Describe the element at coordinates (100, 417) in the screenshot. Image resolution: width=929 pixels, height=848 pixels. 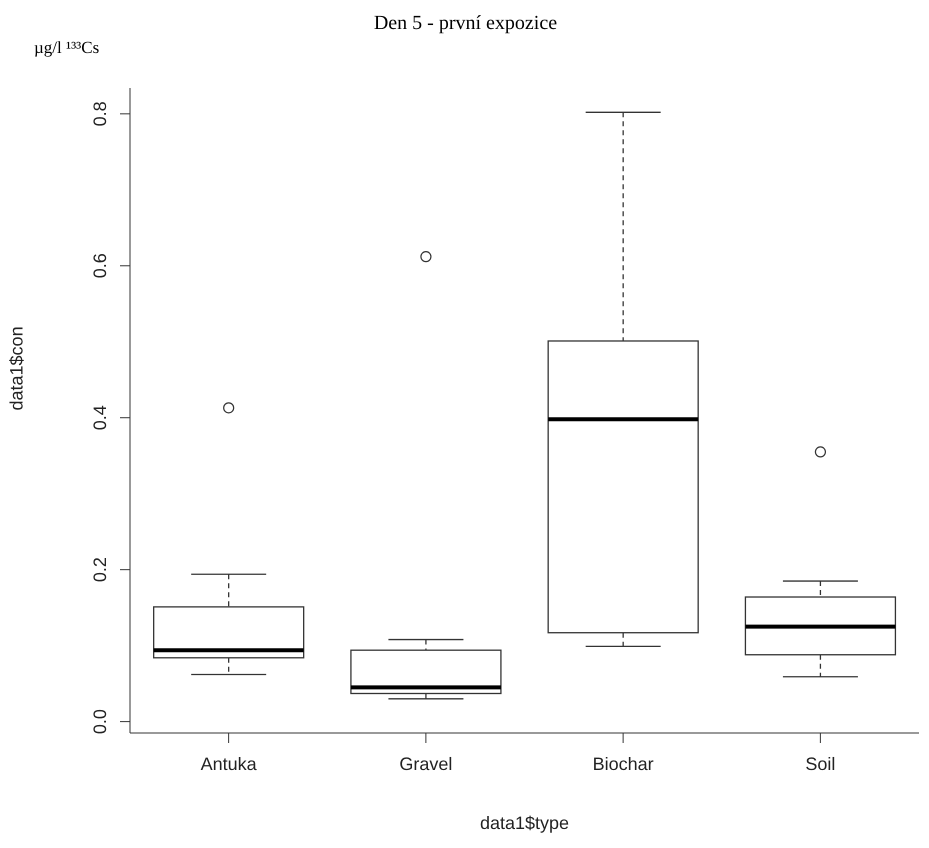
I see `y-tick-label: 0.4` at that location.